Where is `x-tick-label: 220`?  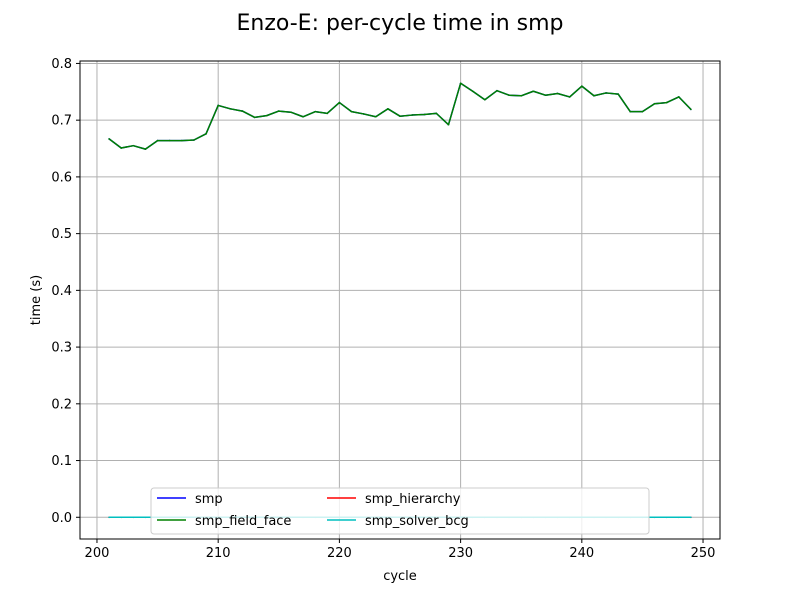 x-tick-label: 220 is located at coordinates (339, 553).